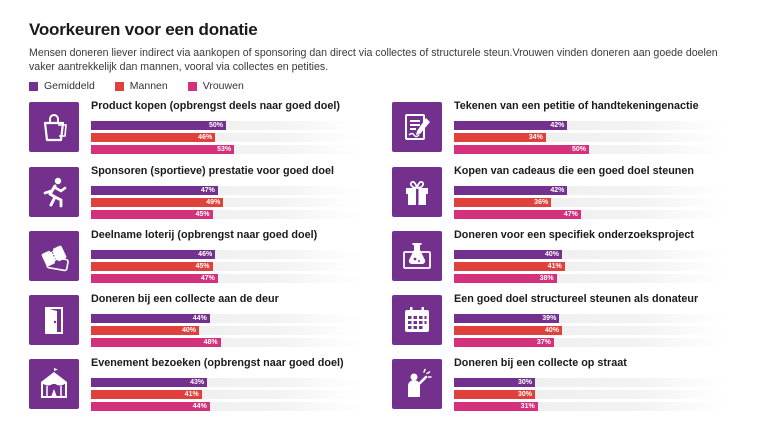 The height and width of the screenshot is (428, 760). What do you see at coordinates (158, 125) in the screenshot?
I see `bar-gemiddeld: 50%` at bounding box center [158, 125].